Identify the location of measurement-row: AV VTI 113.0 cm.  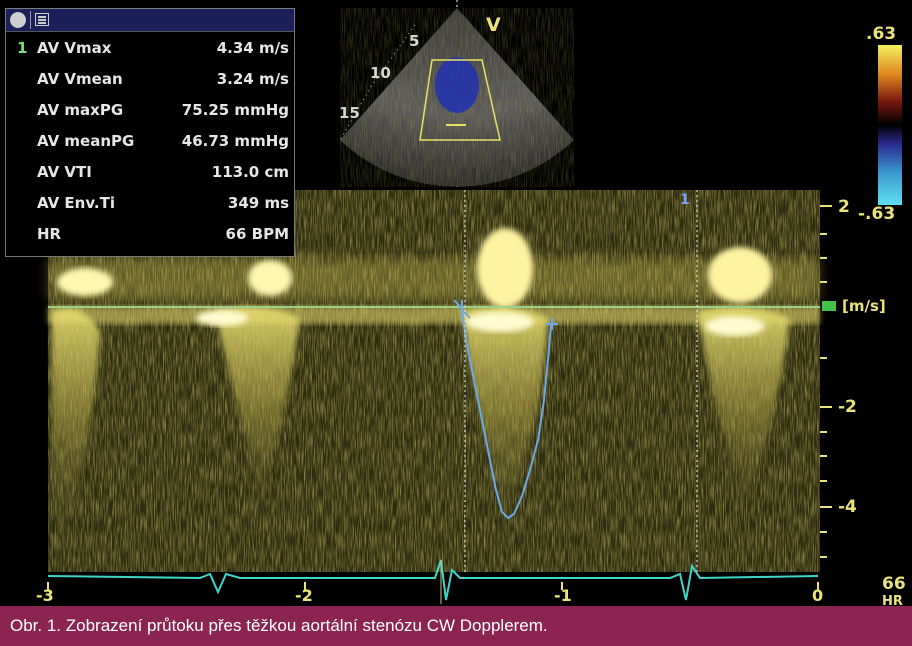
(151, 176).